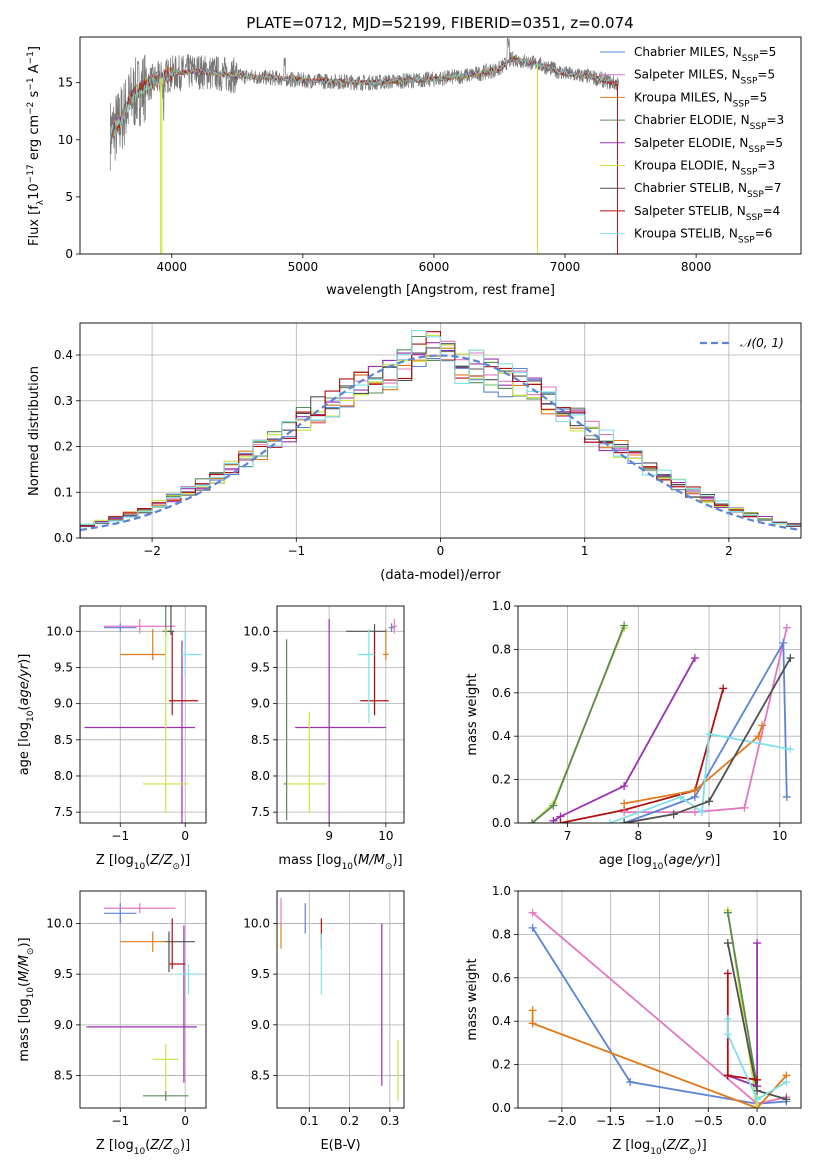  Describe the element at coordinates (309, 1121) in the screenshot. I see `x-tick-label: 0.1` at that location.